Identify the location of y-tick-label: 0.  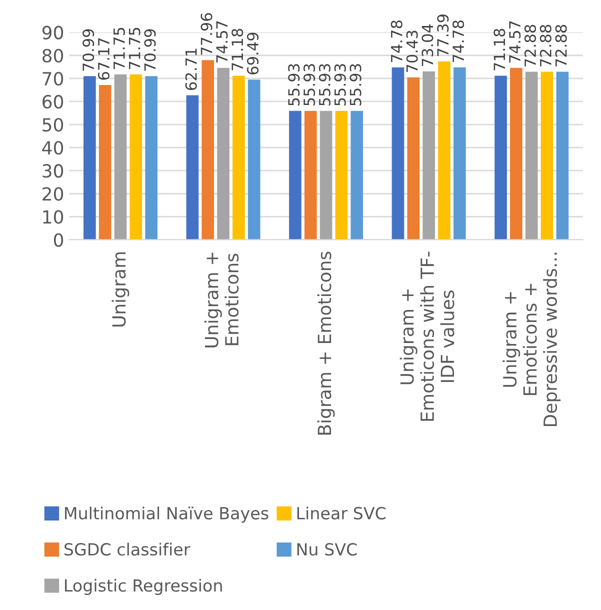
(59, 240).